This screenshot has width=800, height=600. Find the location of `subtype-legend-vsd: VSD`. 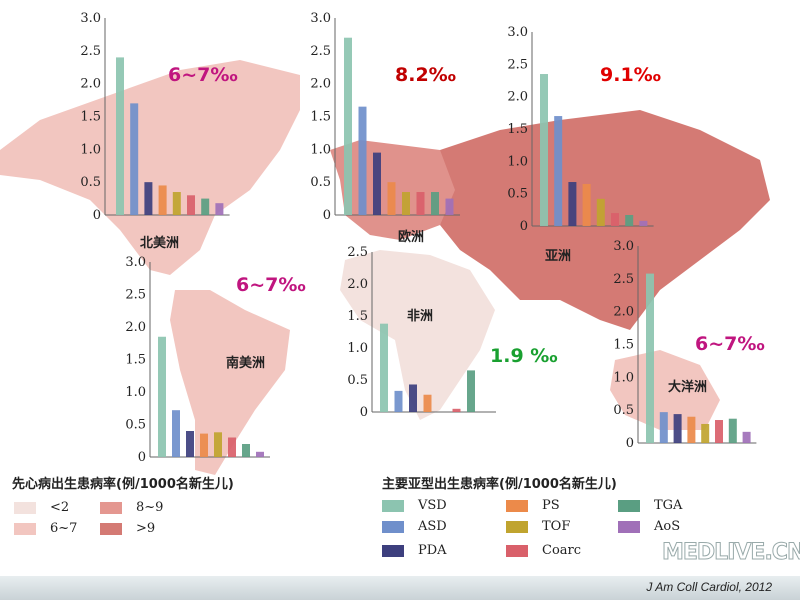

subtype-legend-vsd: VSD is located at coordinates (414, 505).